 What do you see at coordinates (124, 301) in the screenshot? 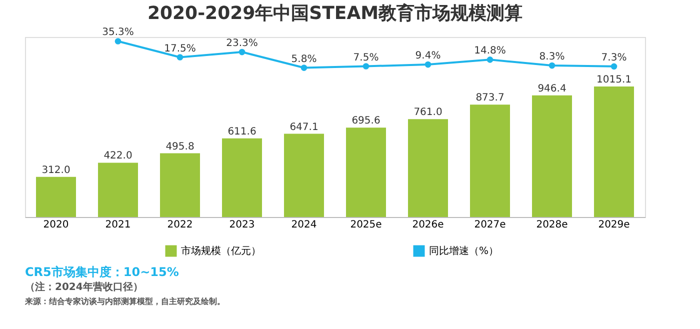
I see `source-note: 来源：结合专家访谈与内部测算模型，自主研究及绘制。` at bounding box center [124, 301].